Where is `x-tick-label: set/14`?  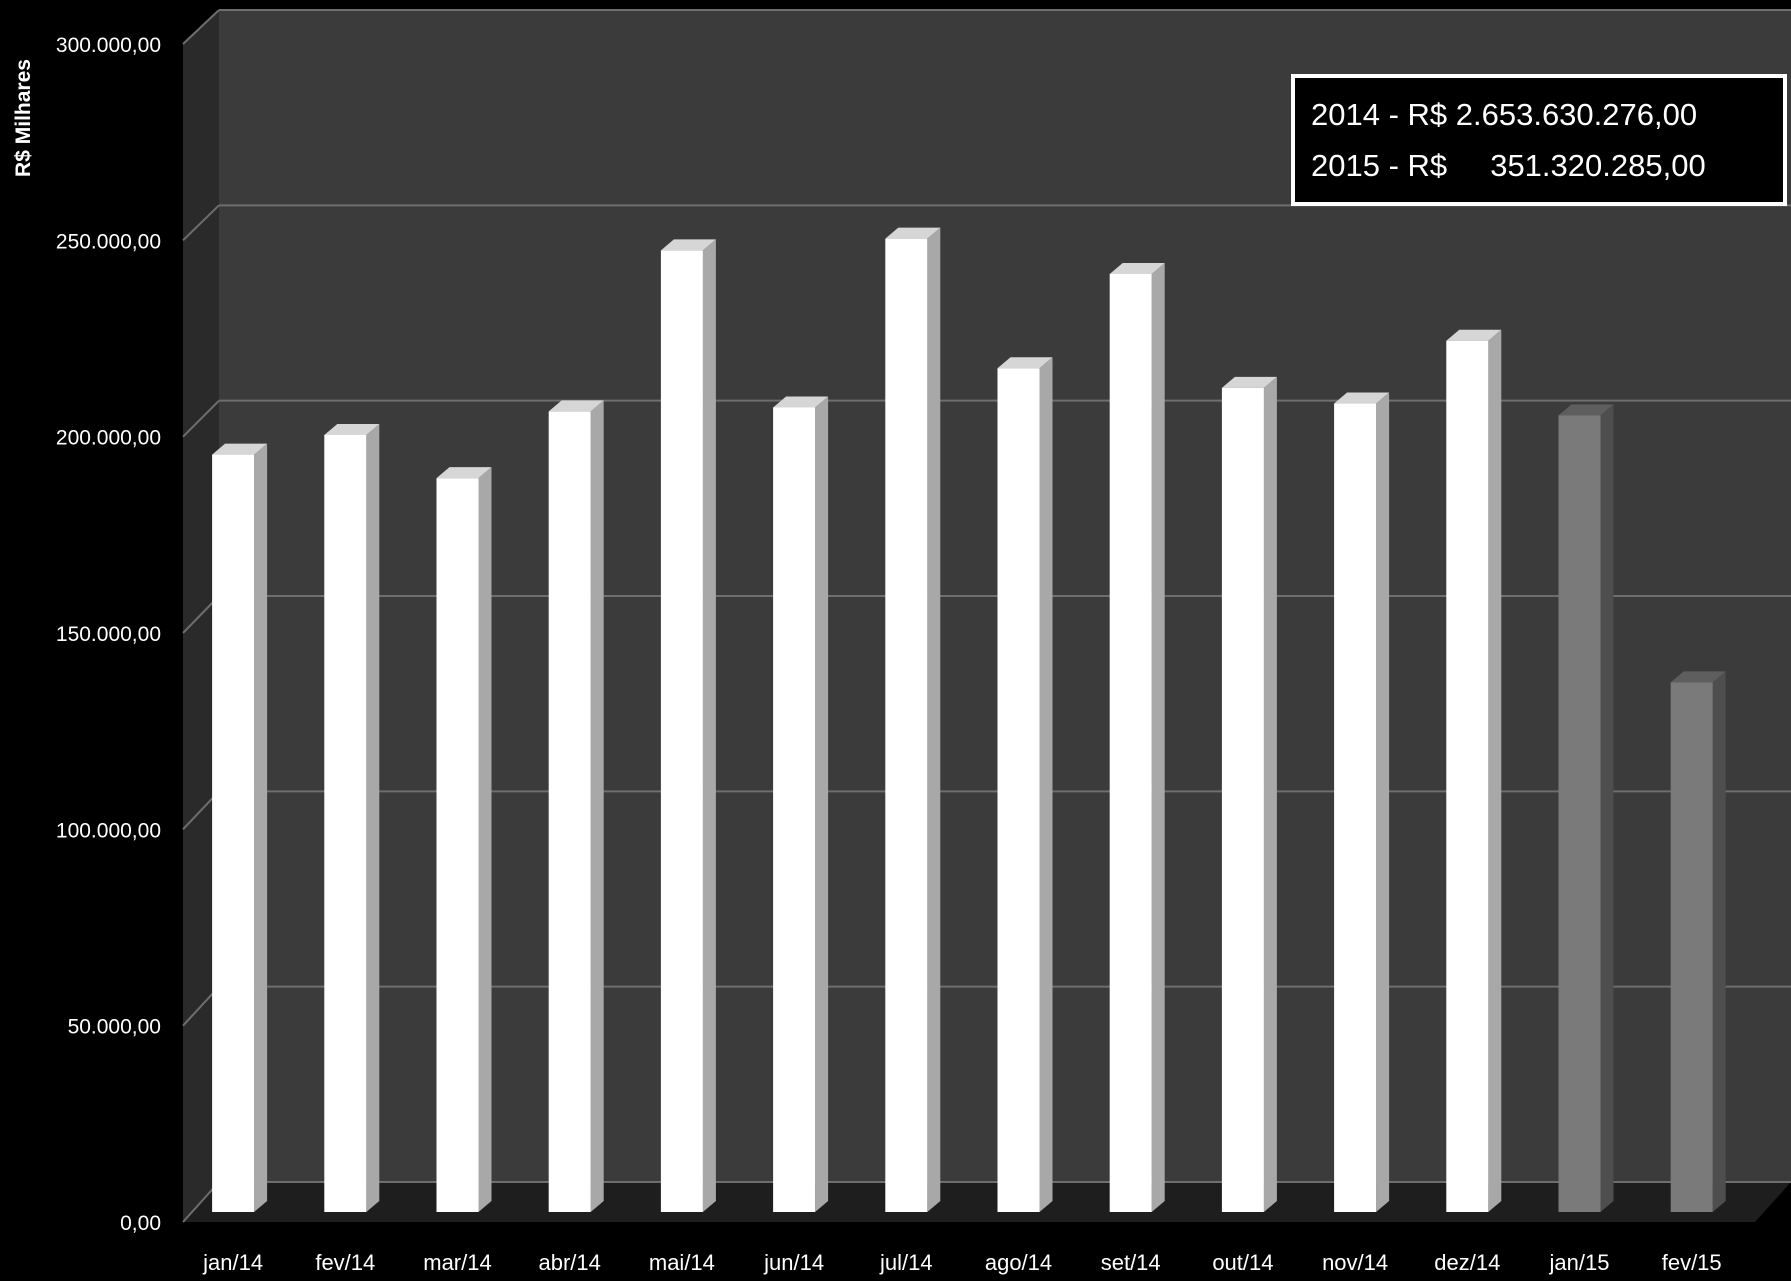 x-tick-label: set/14 is located at coordinates (1131, 1262).